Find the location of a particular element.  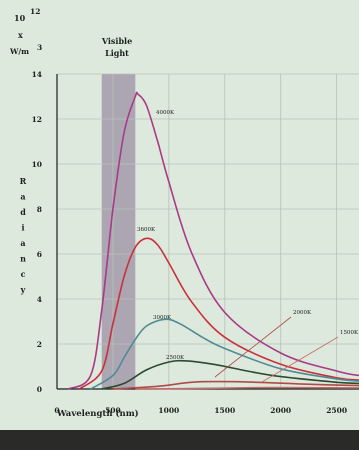

x-tick-label: 500 is located at coordinates (113, 410).